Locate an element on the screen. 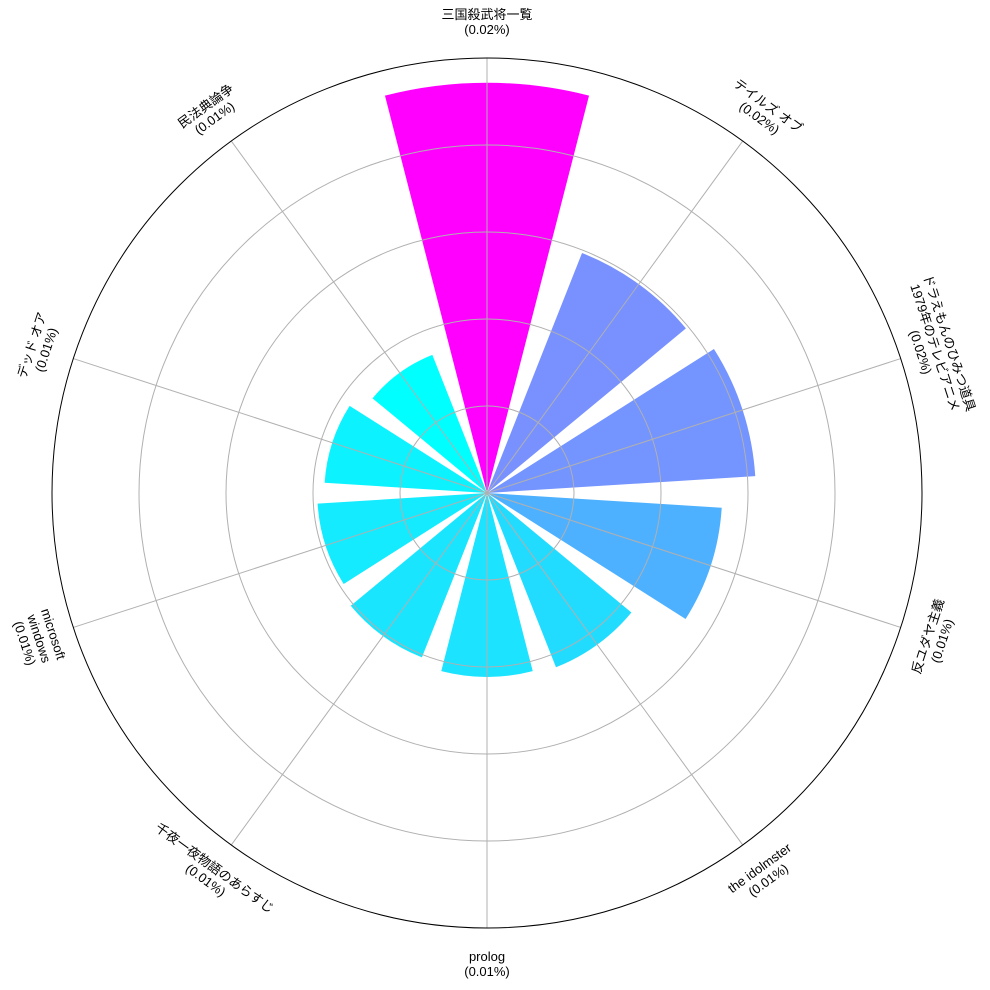 The width and height of the screenshot is (990, 990). category-label-0: 三国殺武将一覧(0.02%) is located at coordinates (486, 22).